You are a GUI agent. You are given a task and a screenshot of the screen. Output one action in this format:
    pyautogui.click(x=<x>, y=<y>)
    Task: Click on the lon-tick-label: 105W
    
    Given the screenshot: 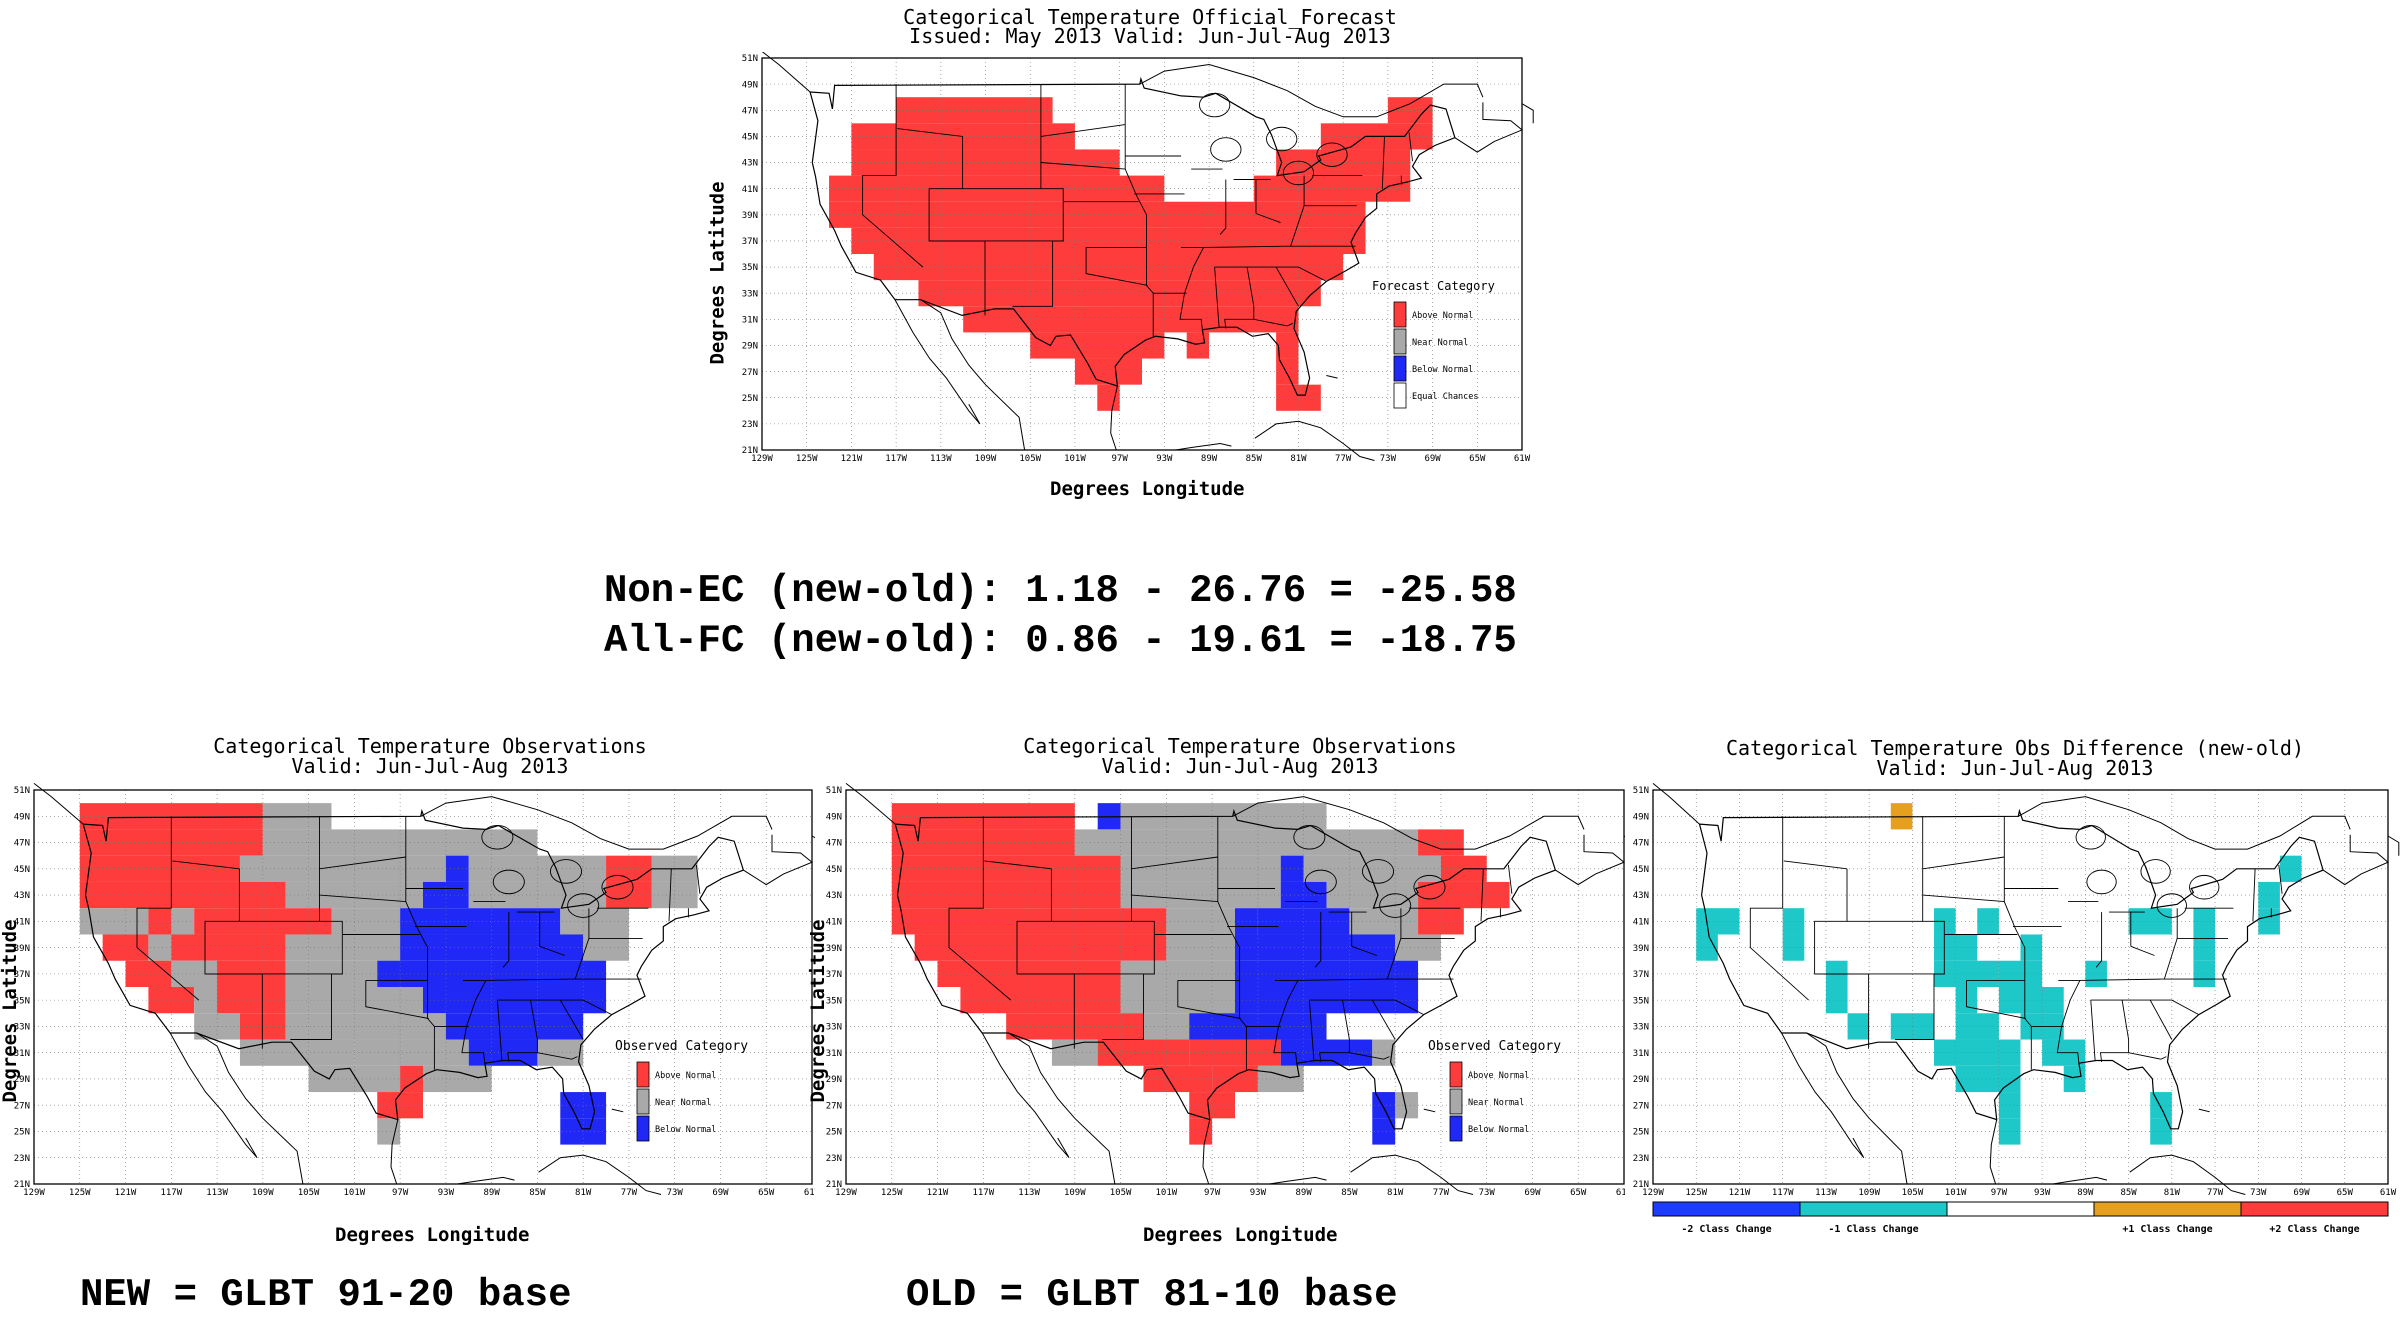 What is the action you would take?
    pyautogui.click(x=309, y=1193)
    